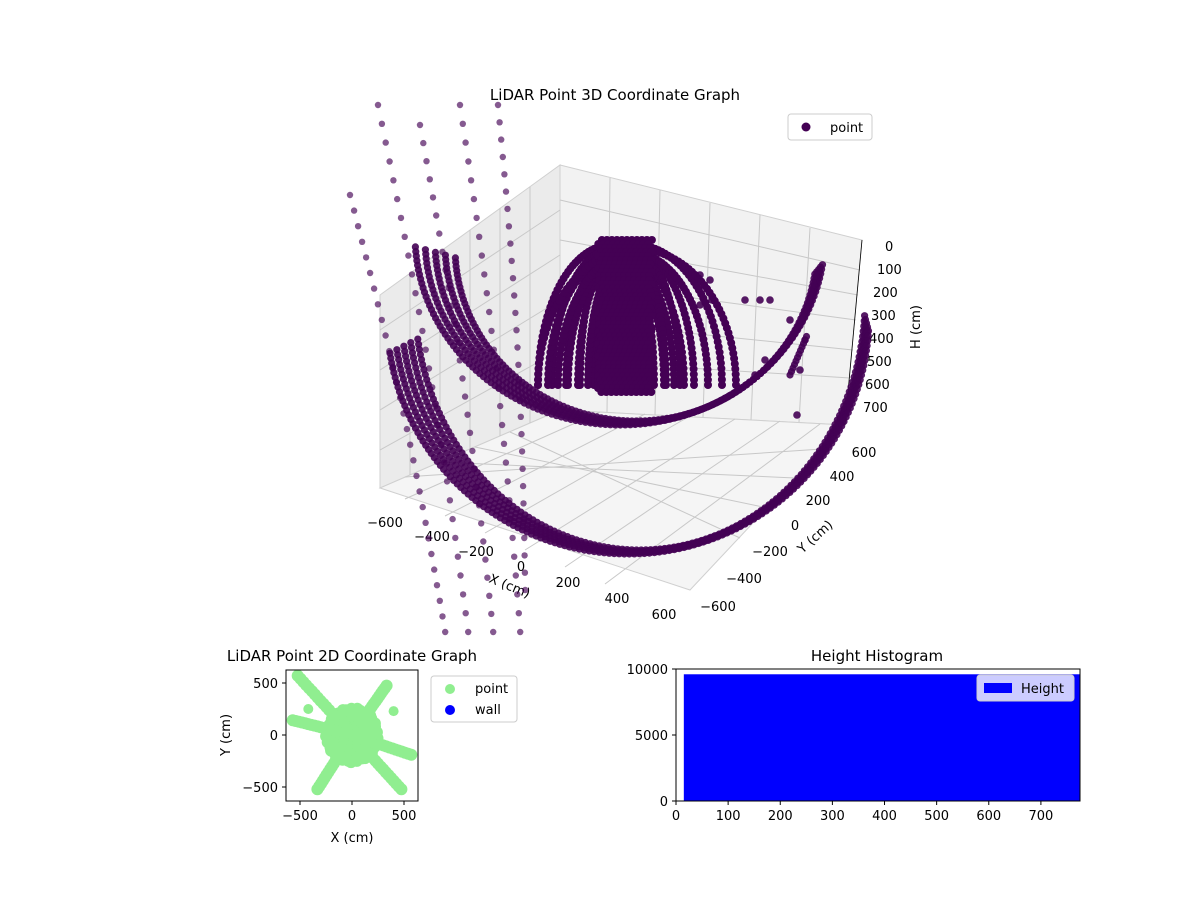  Describe the element at coordinates (404, 816) in the screenshot. I see `x-tick-label-2d: 500` at that location.